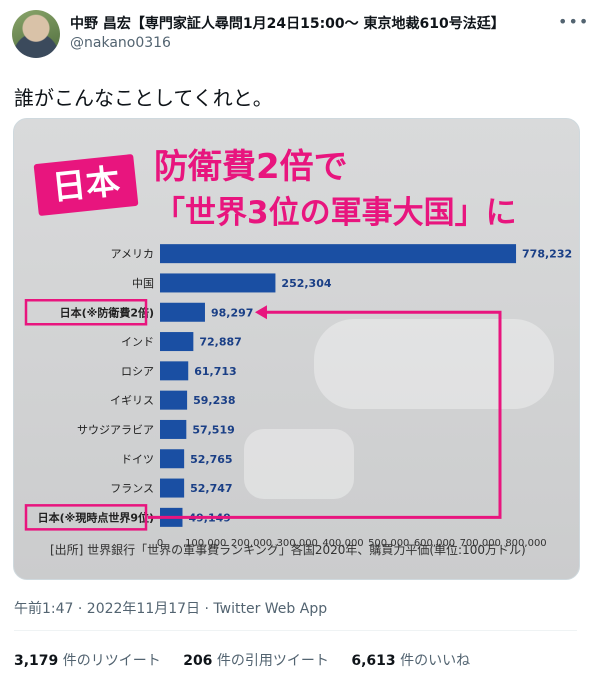 The width and height of the screenshot is (591, 674). What do you see at coordinates (137, 371) in the screenshot?
I see `category-label: ロシア` at bounding box center [137, 371].